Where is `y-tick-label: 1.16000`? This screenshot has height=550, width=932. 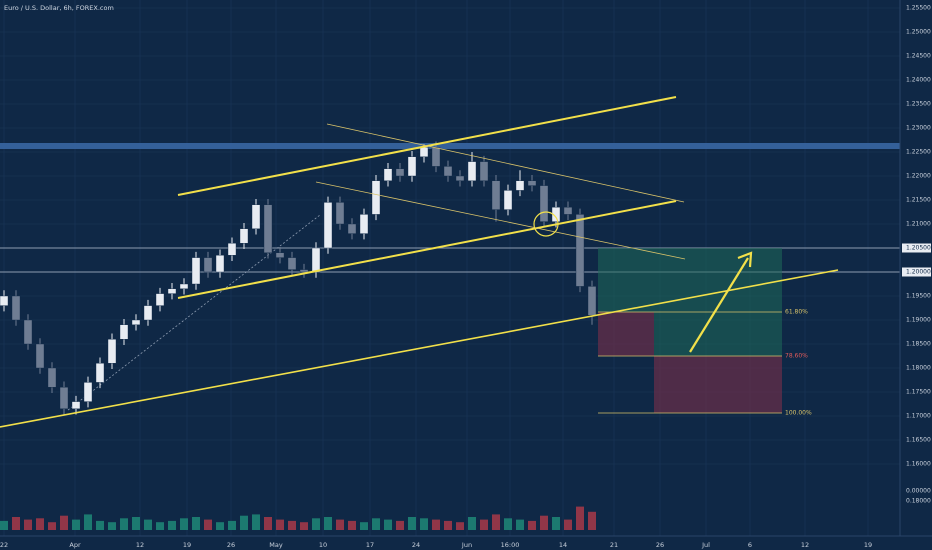 y-tick-label: 1.16000 is located at coordinates (918, 464).